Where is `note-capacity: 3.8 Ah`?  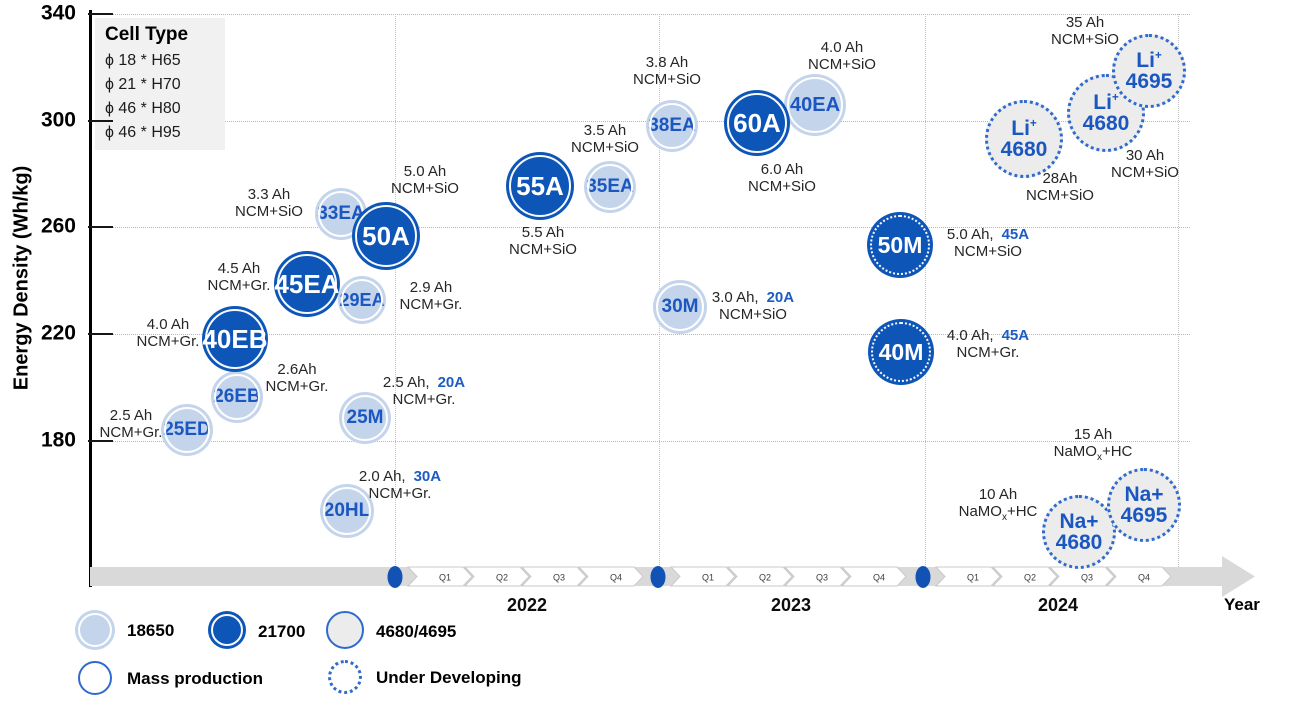 note-capacity: 3.8 Ah is located at coordinates (667, 62).